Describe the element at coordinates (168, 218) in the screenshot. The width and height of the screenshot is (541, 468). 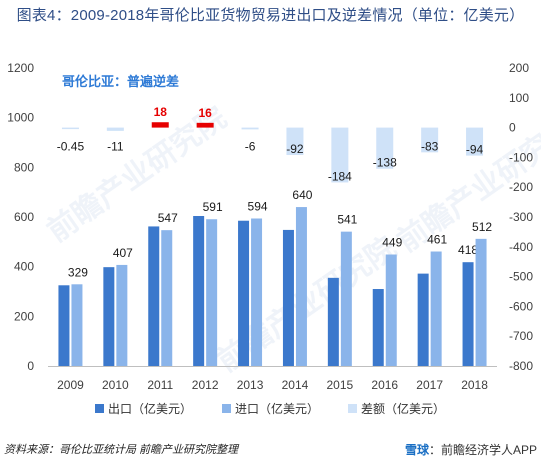
I see `import-data-label: 547` at that location.